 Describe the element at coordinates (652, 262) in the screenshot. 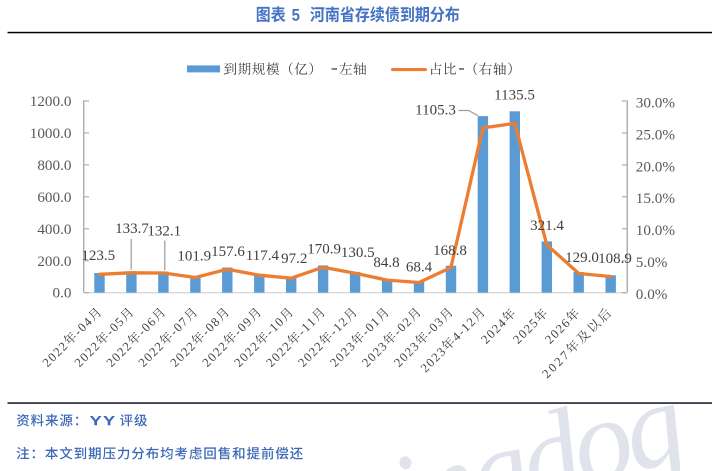

I see `svg-text: 5.0%` at that location.